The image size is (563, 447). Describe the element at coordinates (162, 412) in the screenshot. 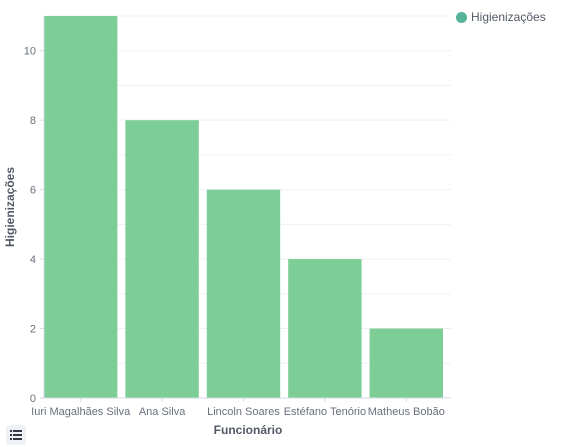

I see `x-tick-label: Ana Silva` at that location.